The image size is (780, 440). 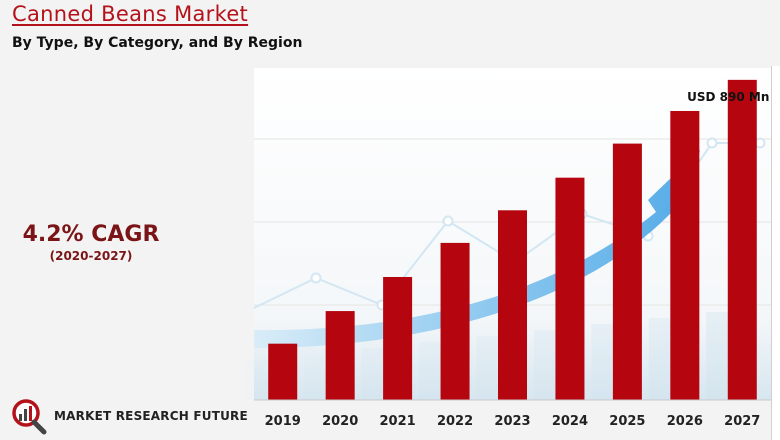 What do you see at coordinates (570, 421) in the screenshot?
I see `x-tick-label: 2024` at bounding box center [570, 421].